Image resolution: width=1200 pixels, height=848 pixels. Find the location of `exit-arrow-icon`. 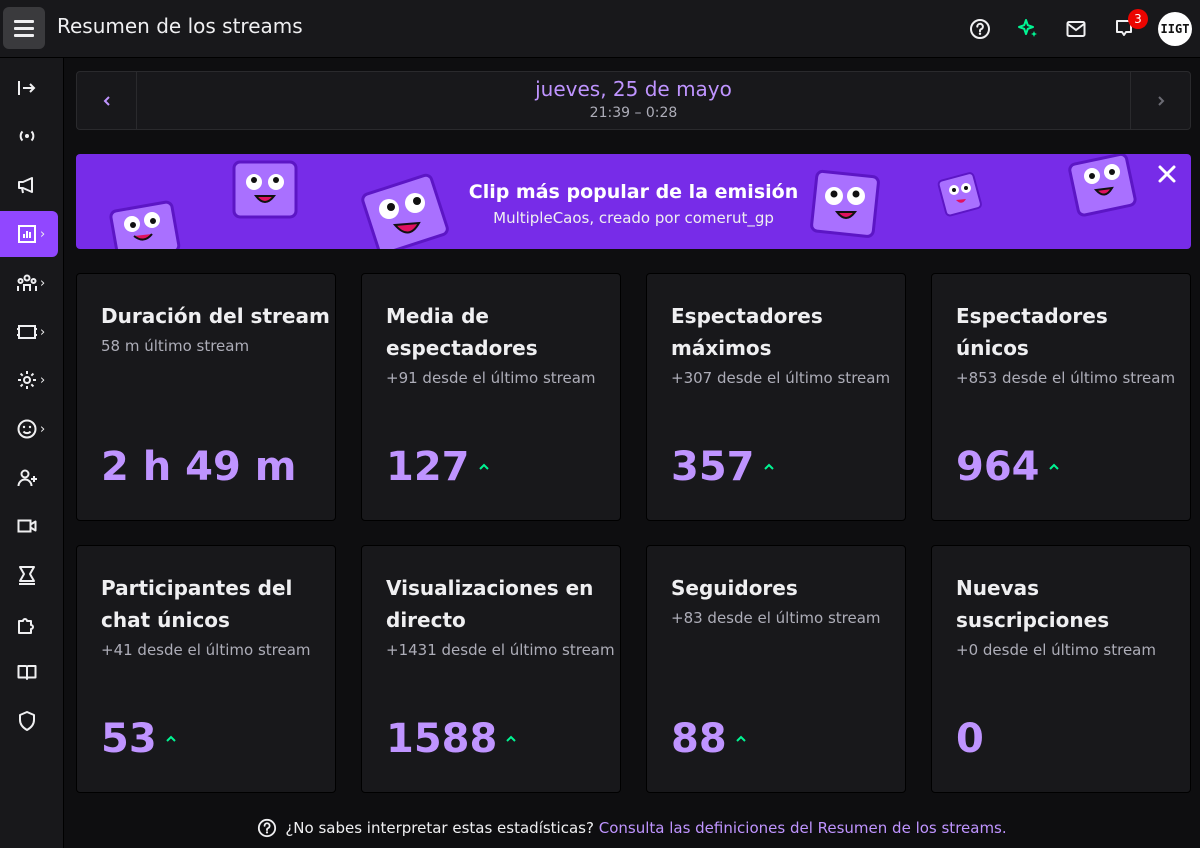

exit-arrow-icon is located at coordinates (27, 88).